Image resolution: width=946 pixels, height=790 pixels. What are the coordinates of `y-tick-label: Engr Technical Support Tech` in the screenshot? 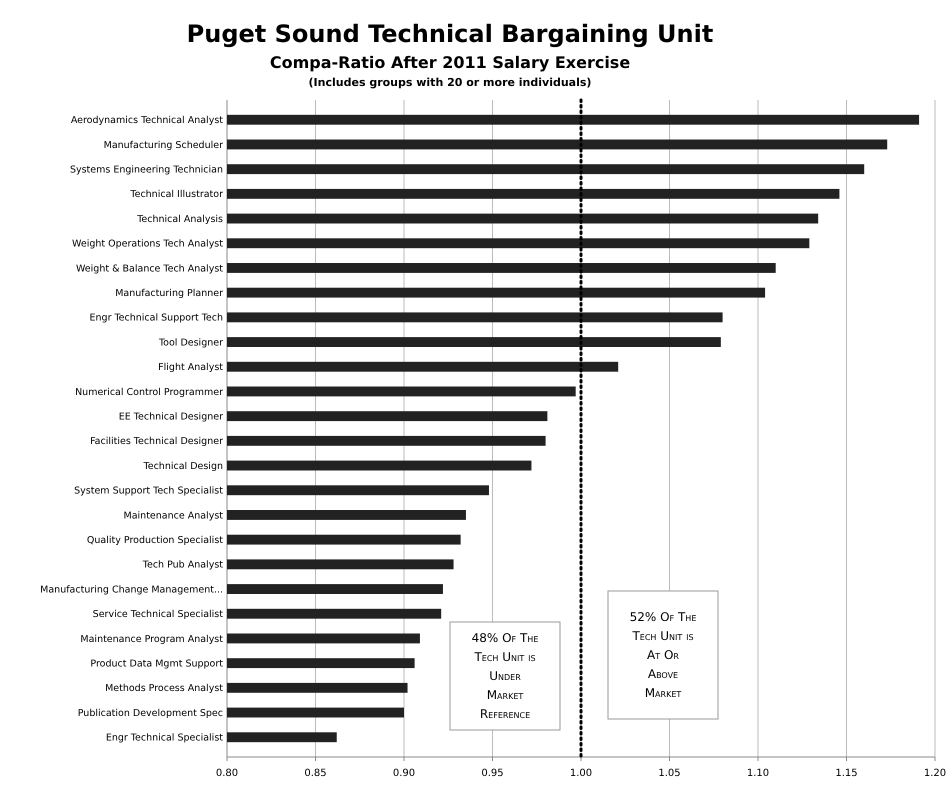 It's located at (156, 318).